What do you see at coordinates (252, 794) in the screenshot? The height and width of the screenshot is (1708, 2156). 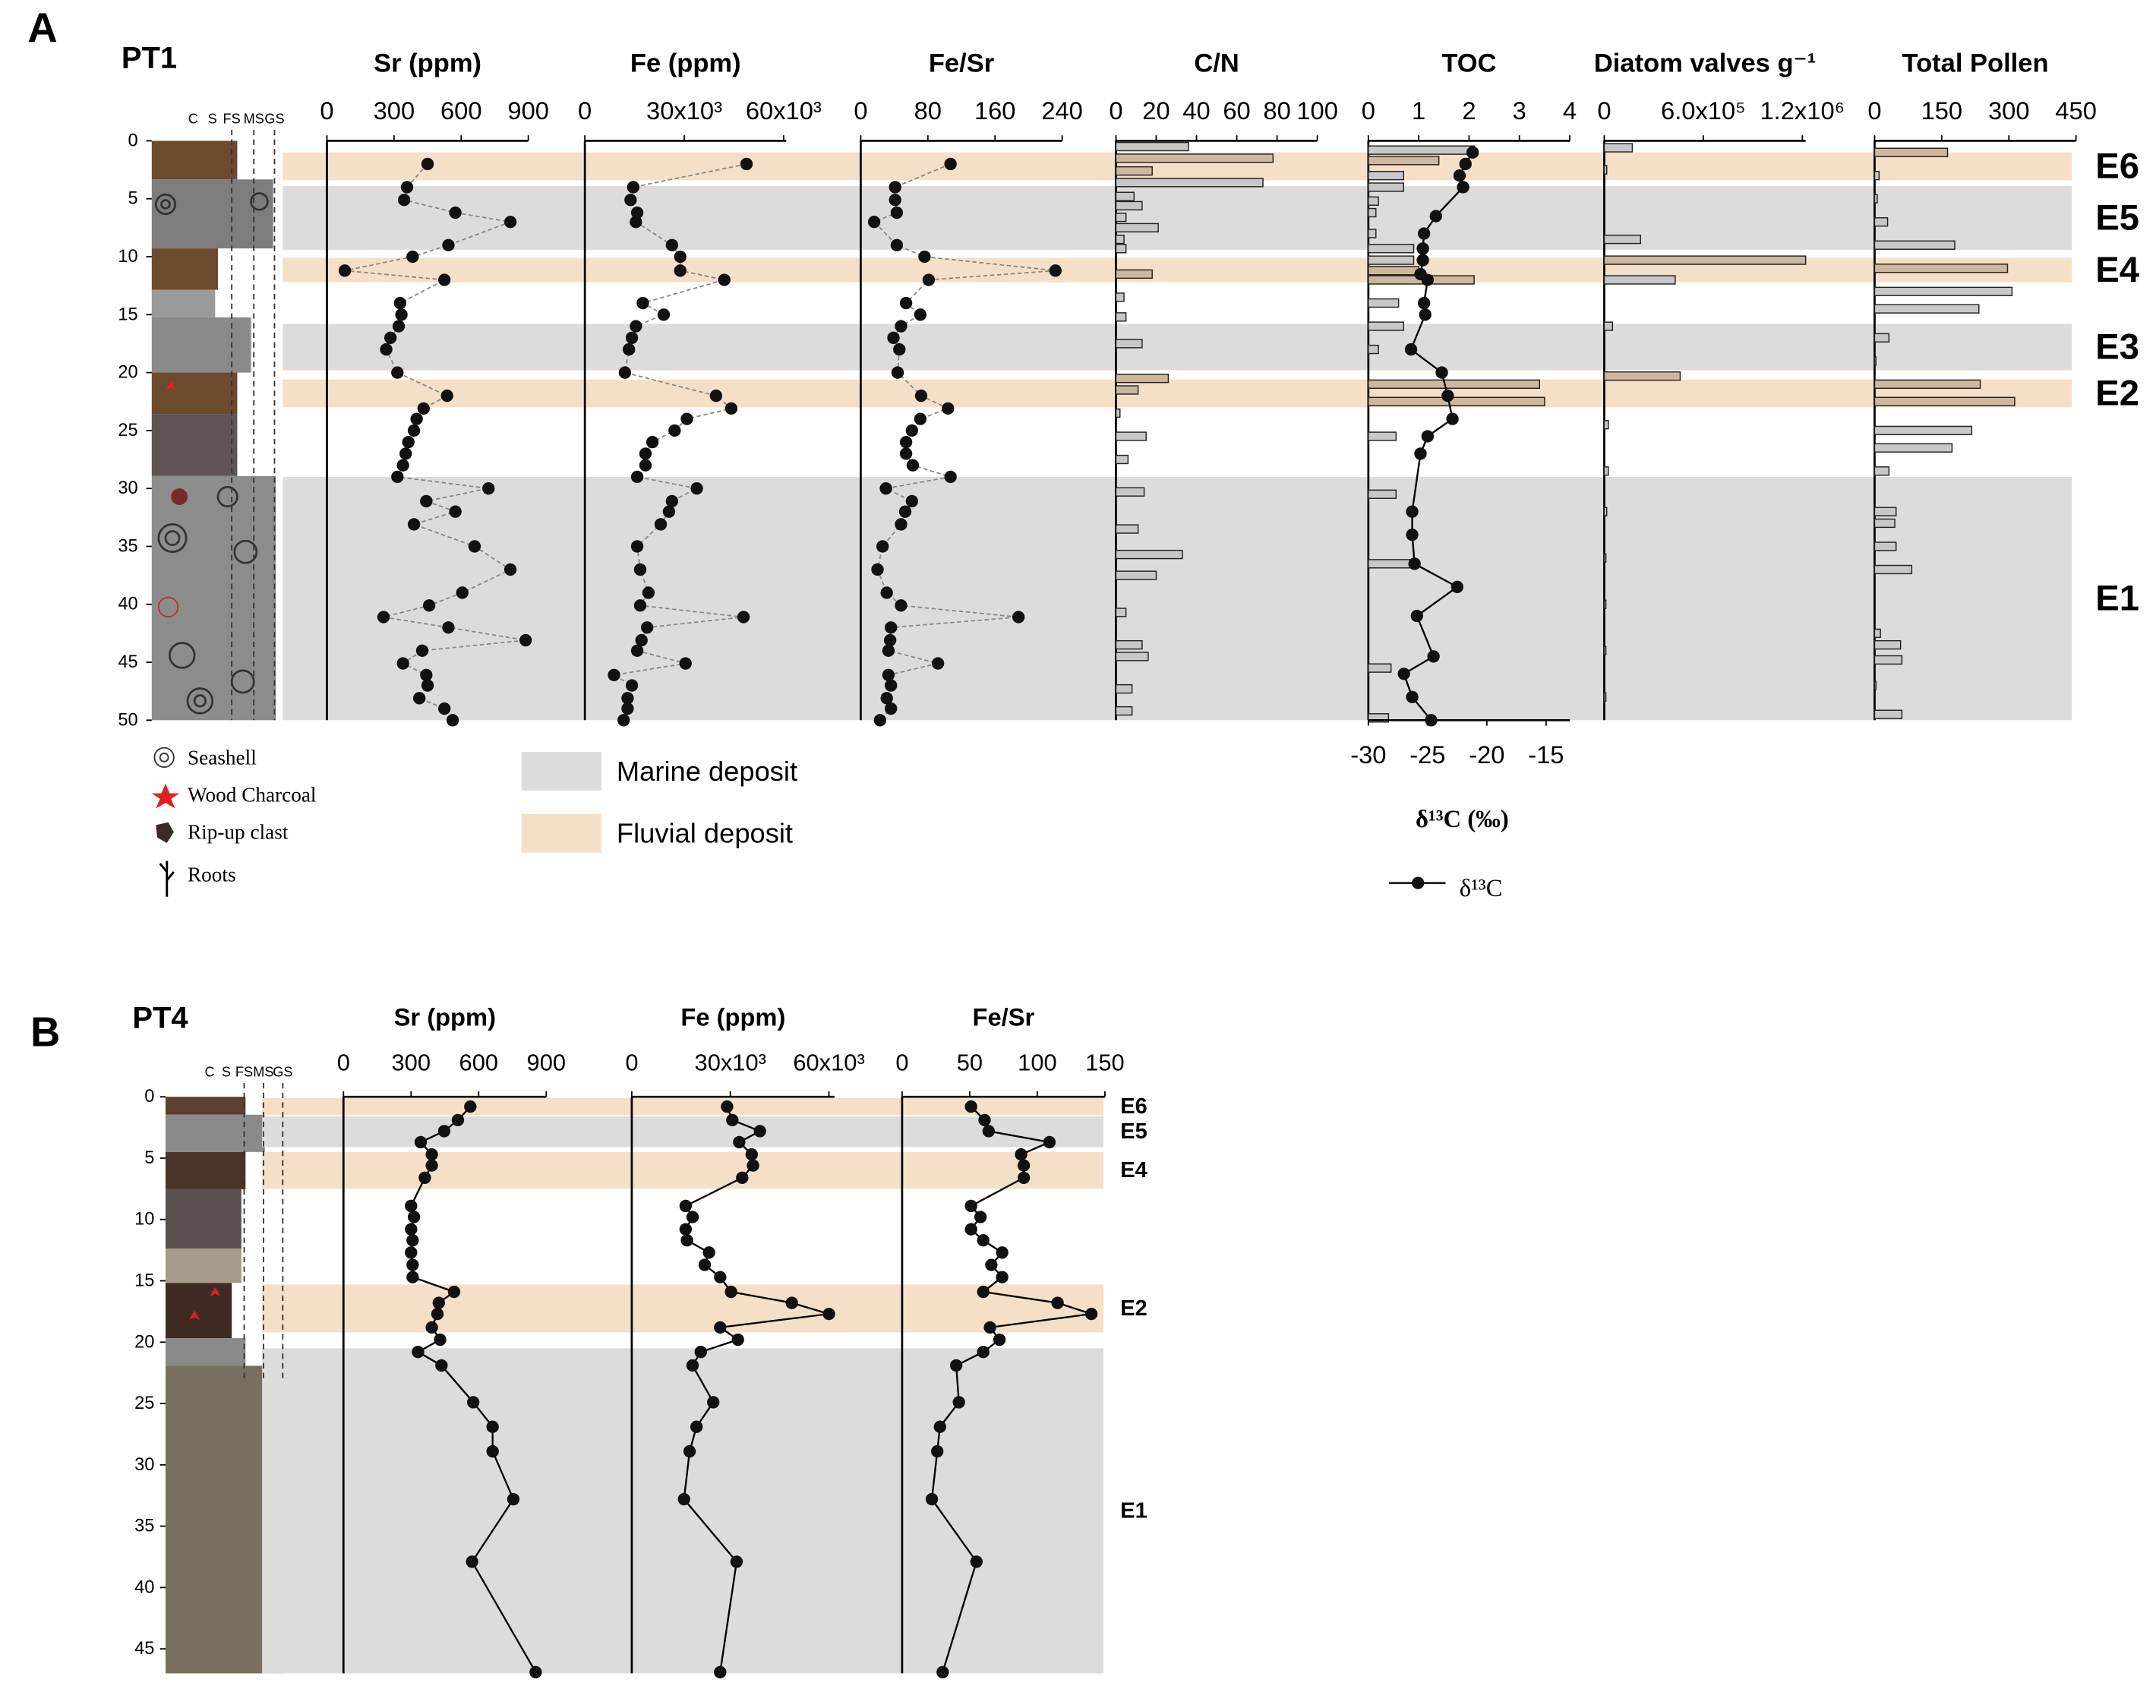 I see `legend-label: Wood Charcoal` at bounding box center [252, 794].